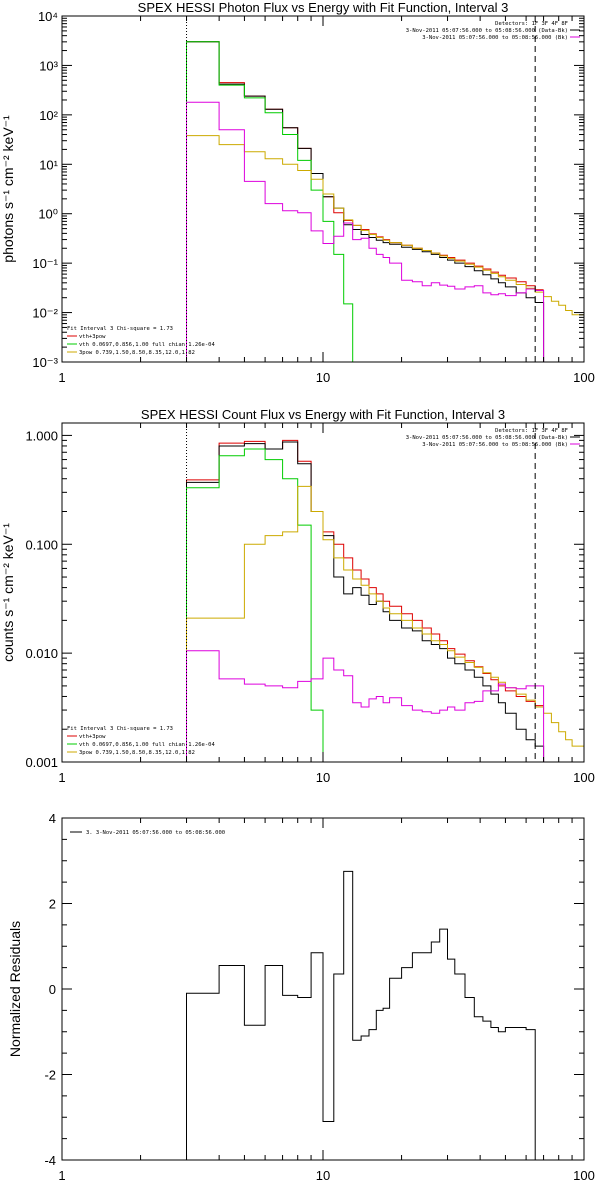 This screenshot has height=1200, width=600. What do you see at coordinates (50, 1160) in the screenshot?
I see `y-tick-label: -4` at bounding box center [50, 1160].